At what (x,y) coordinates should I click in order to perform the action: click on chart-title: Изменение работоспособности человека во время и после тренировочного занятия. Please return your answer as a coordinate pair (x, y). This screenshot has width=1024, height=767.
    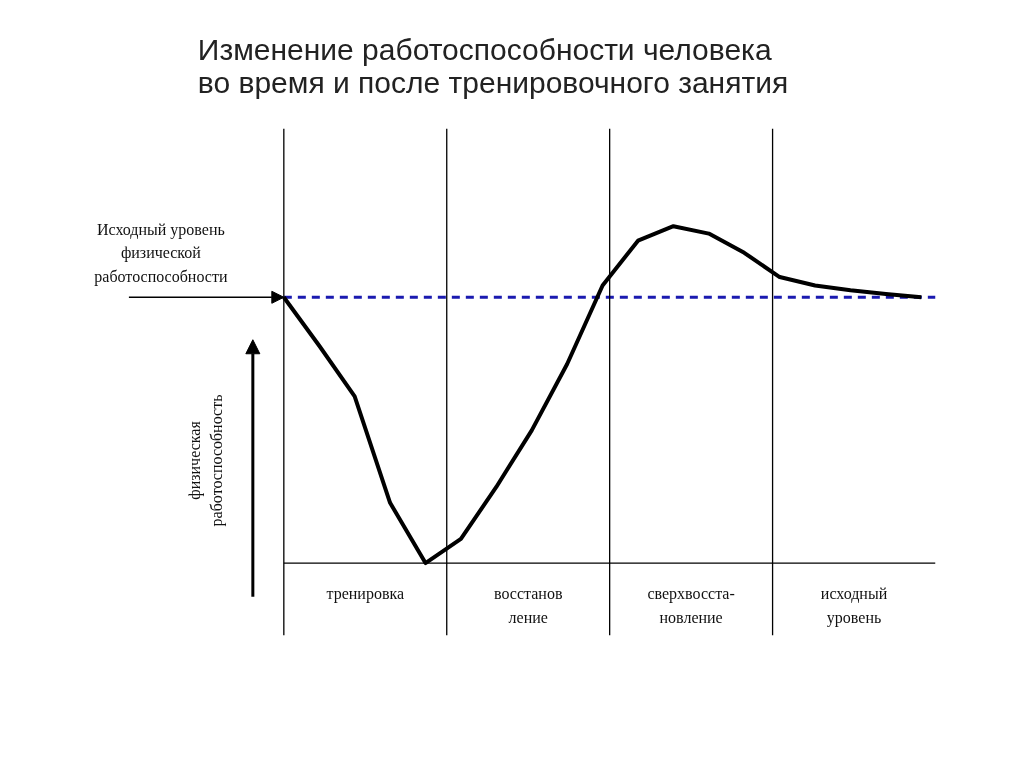
    Looking at the image, I should click on (493, 65).